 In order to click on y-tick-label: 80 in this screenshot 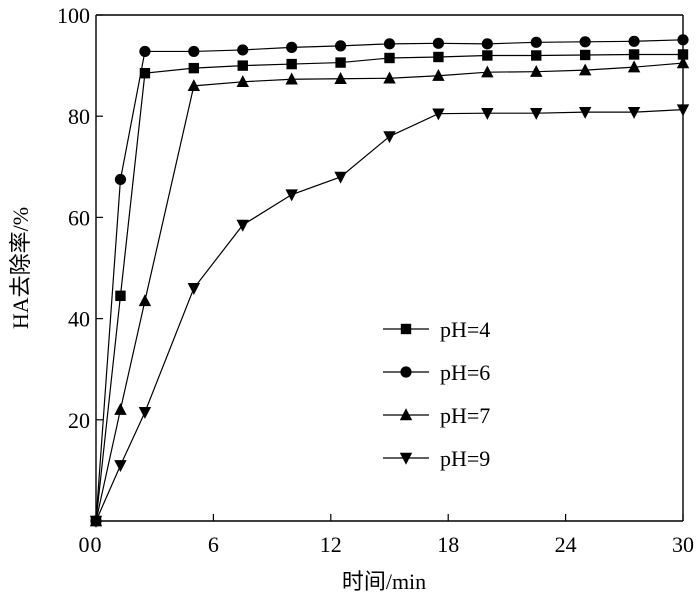, I will do `click(79, 116)`.